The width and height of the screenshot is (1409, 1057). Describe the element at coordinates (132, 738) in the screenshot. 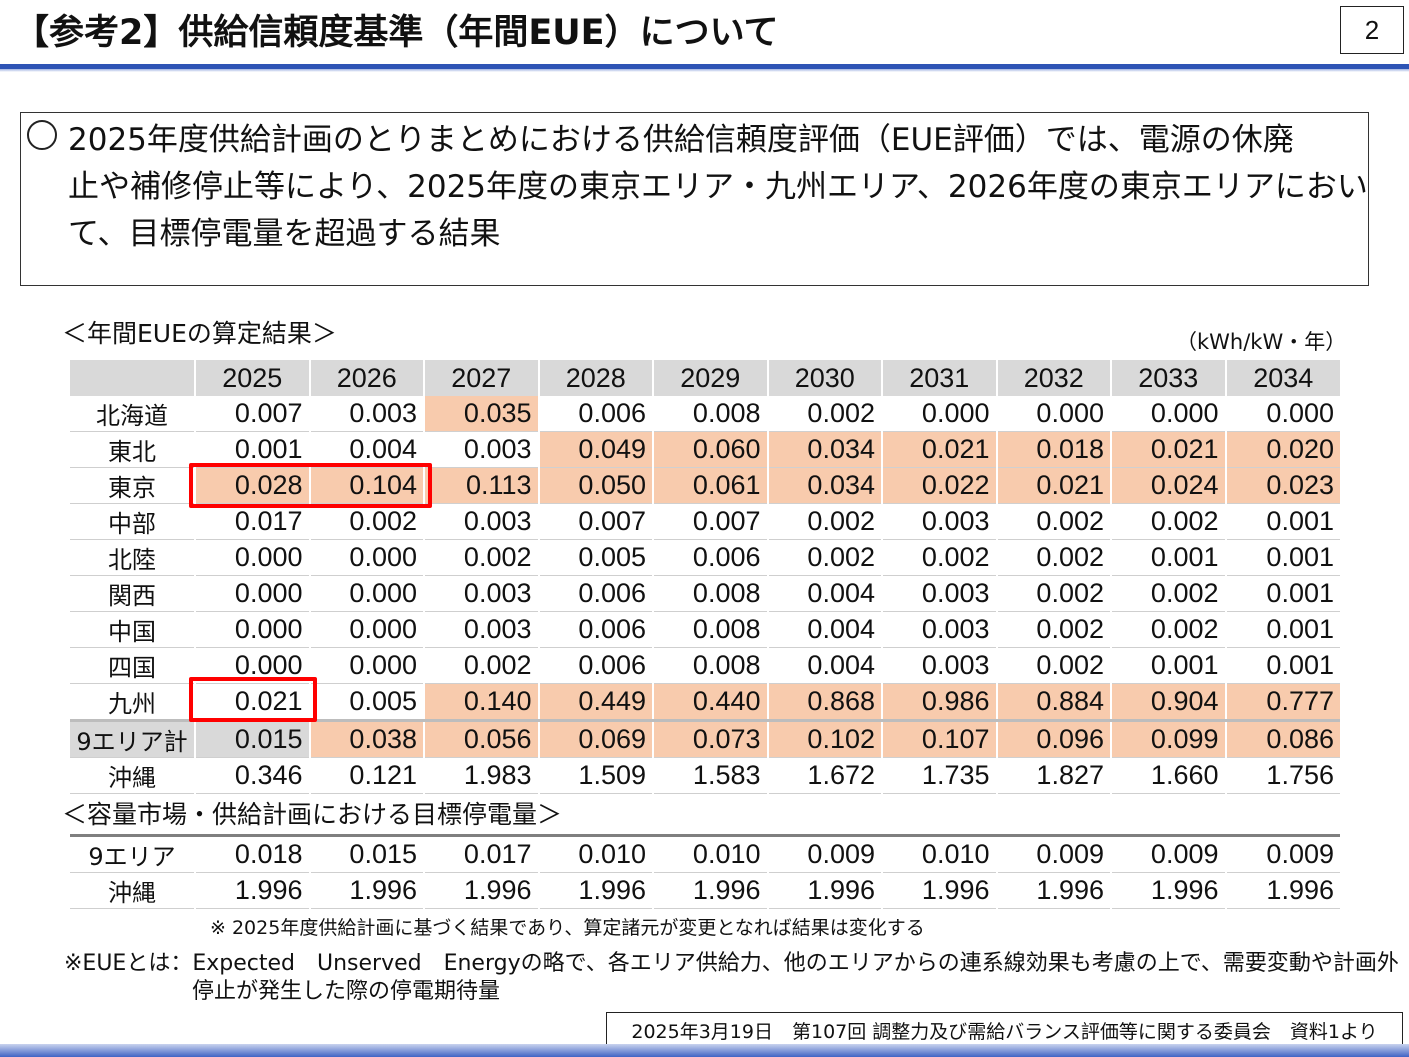

I see `region-name-cell: 9エリア計` at that location.